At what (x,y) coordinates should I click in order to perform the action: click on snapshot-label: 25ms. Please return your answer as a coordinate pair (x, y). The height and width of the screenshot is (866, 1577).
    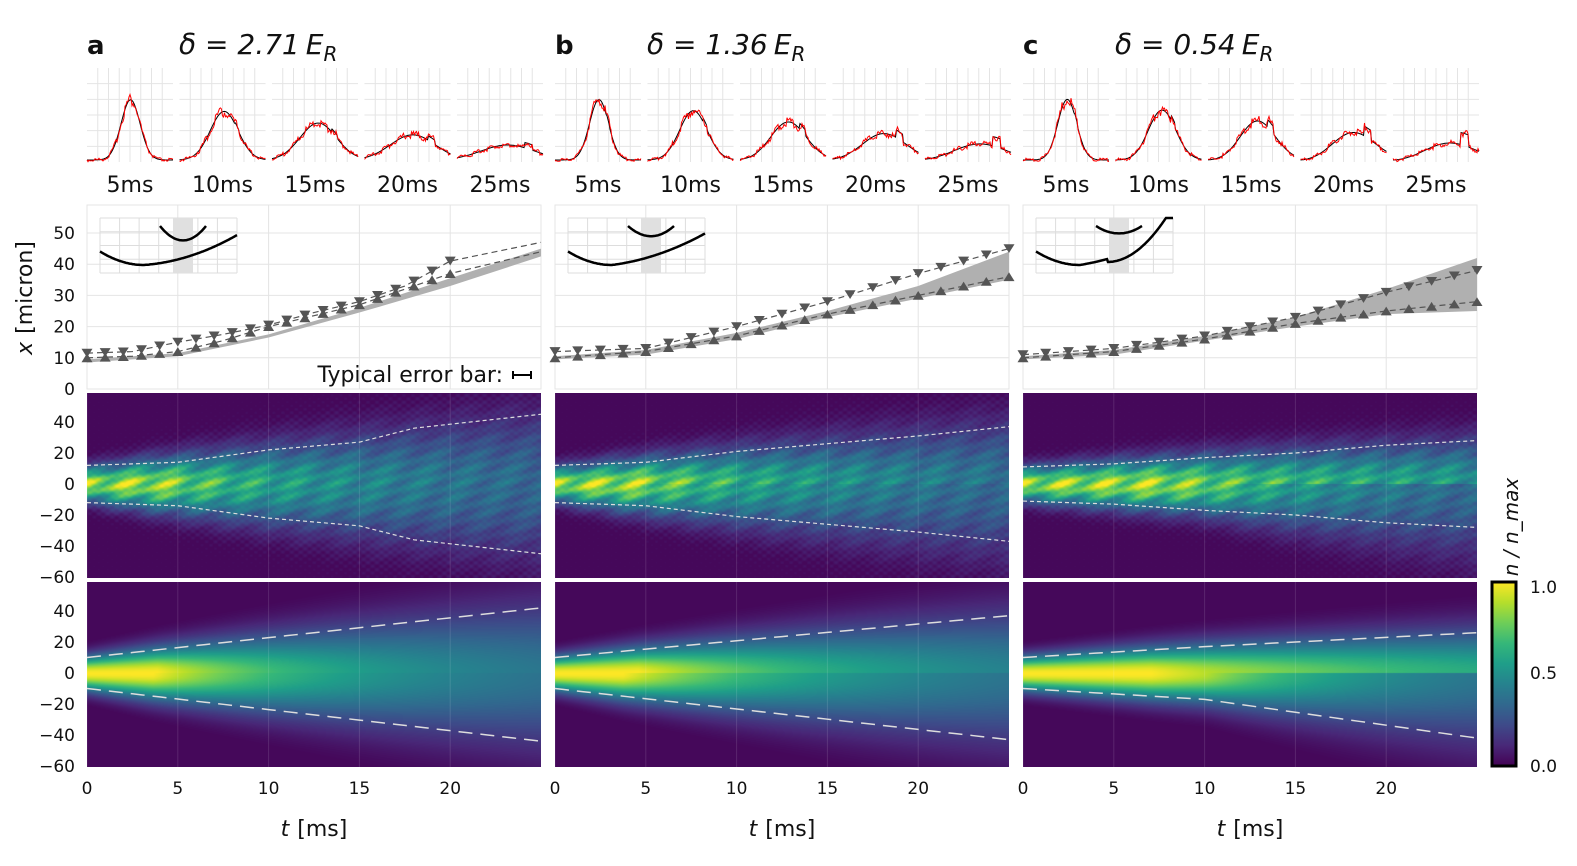
    Looking at the image, I should click on (500, 185).